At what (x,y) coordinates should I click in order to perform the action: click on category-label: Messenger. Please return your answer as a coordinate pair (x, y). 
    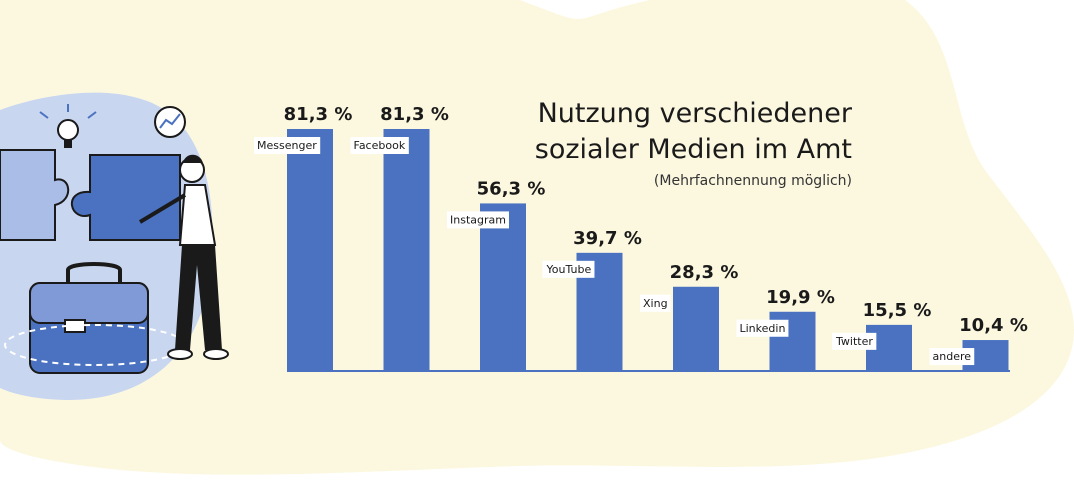
    Looking at the image, I should click on (287, 145).